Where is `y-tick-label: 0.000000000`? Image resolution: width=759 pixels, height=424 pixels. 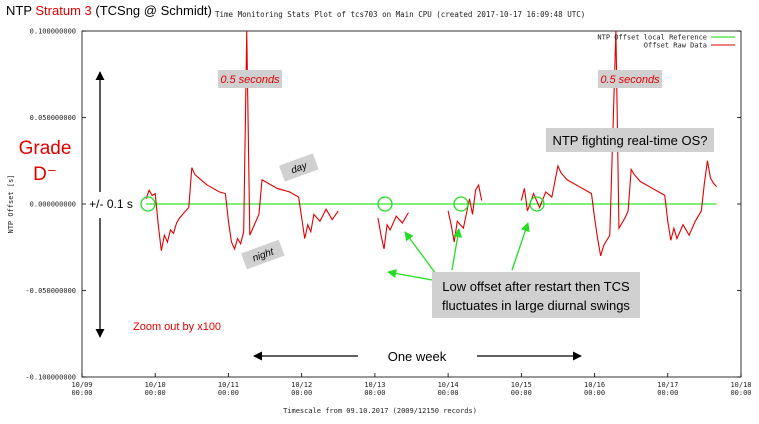 y-tick-label: 0.000000000 is located at coordinates (53, 205).